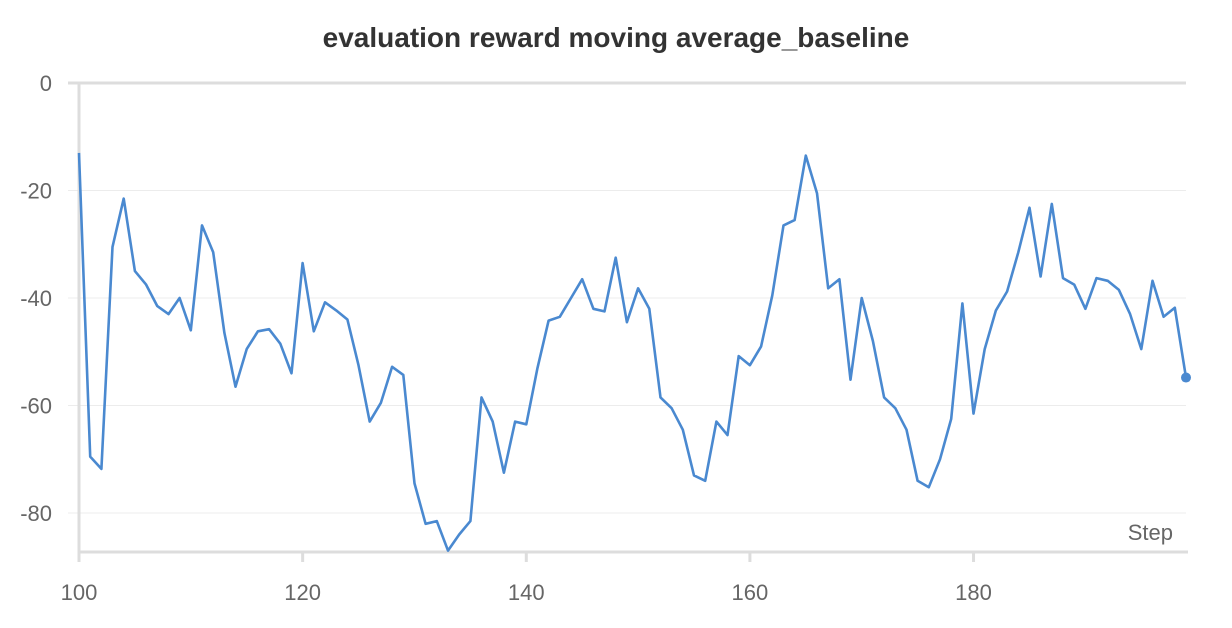 The image size is (1232, 628). What do you see at coordinates (36, 406) in the screenshot?
I see `y-tick-label: -60` at bounding box center [36, 406].